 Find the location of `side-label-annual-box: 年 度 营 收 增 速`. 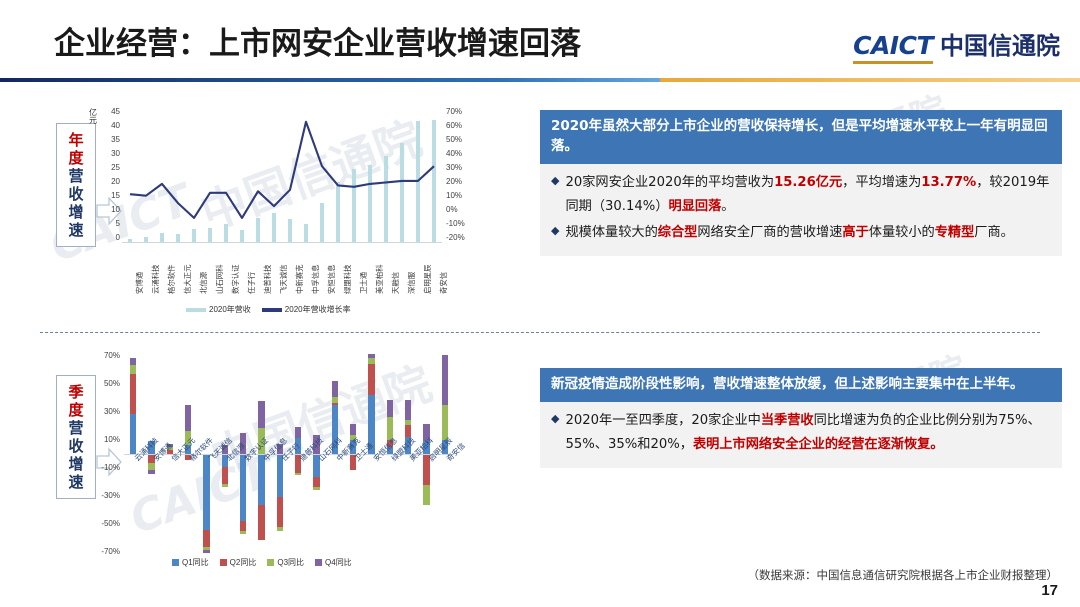

side-label-annual-box: 年 度 营 收 增 速 is located at coordinates (76, 185).